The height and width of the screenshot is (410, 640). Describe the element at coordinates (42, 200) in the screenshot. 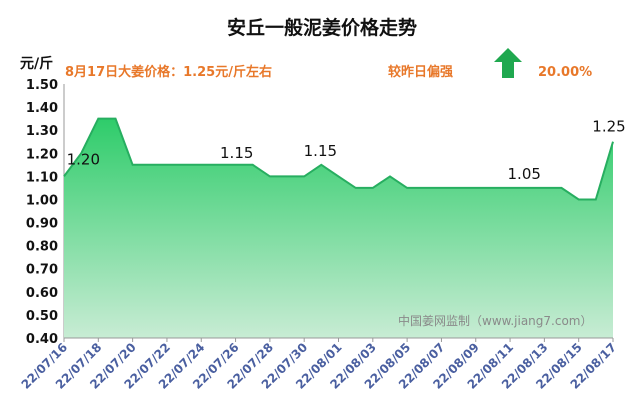

I see `y-tick-label: 1.00` at that location.